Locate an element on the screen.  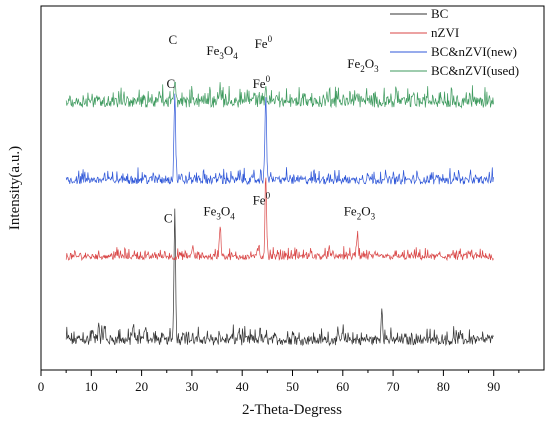
legend-label: BC&nZVI(used) is located at coordinates (475, 70).